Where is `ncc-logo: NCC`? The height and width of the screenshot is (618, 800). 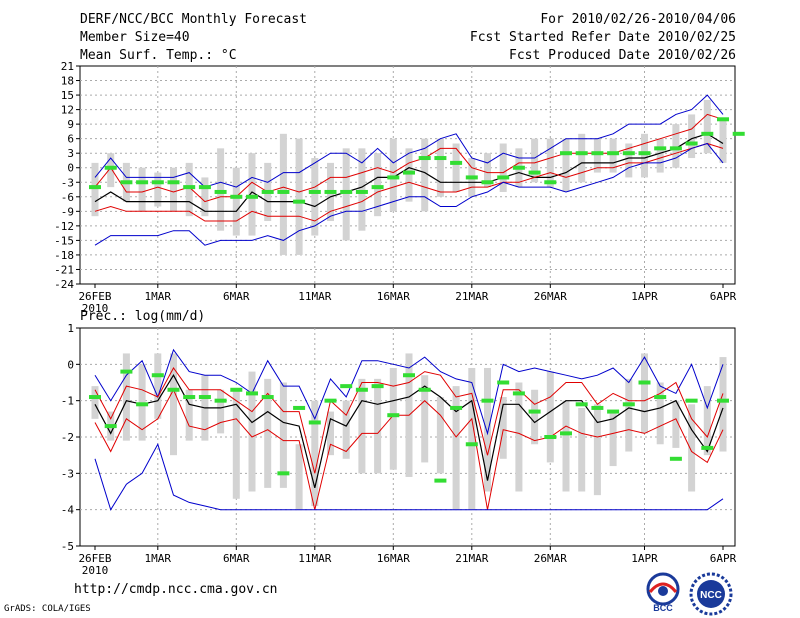
ncc-logo: NCC is located at coordinates (711, 594).